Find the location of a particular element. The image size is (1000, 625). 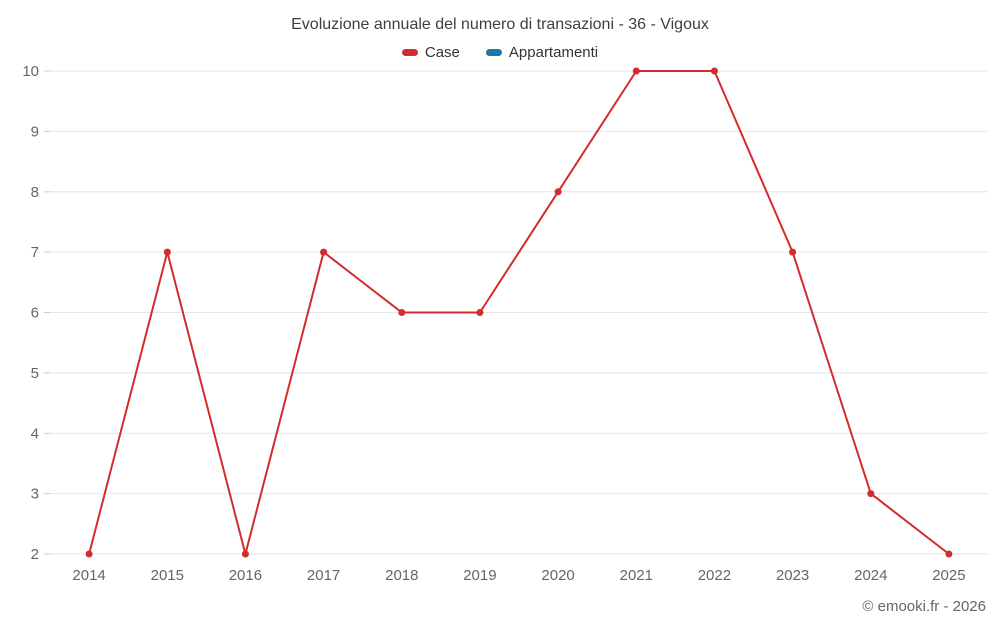

svg-text: 6 is located at coordinates (35, 313).